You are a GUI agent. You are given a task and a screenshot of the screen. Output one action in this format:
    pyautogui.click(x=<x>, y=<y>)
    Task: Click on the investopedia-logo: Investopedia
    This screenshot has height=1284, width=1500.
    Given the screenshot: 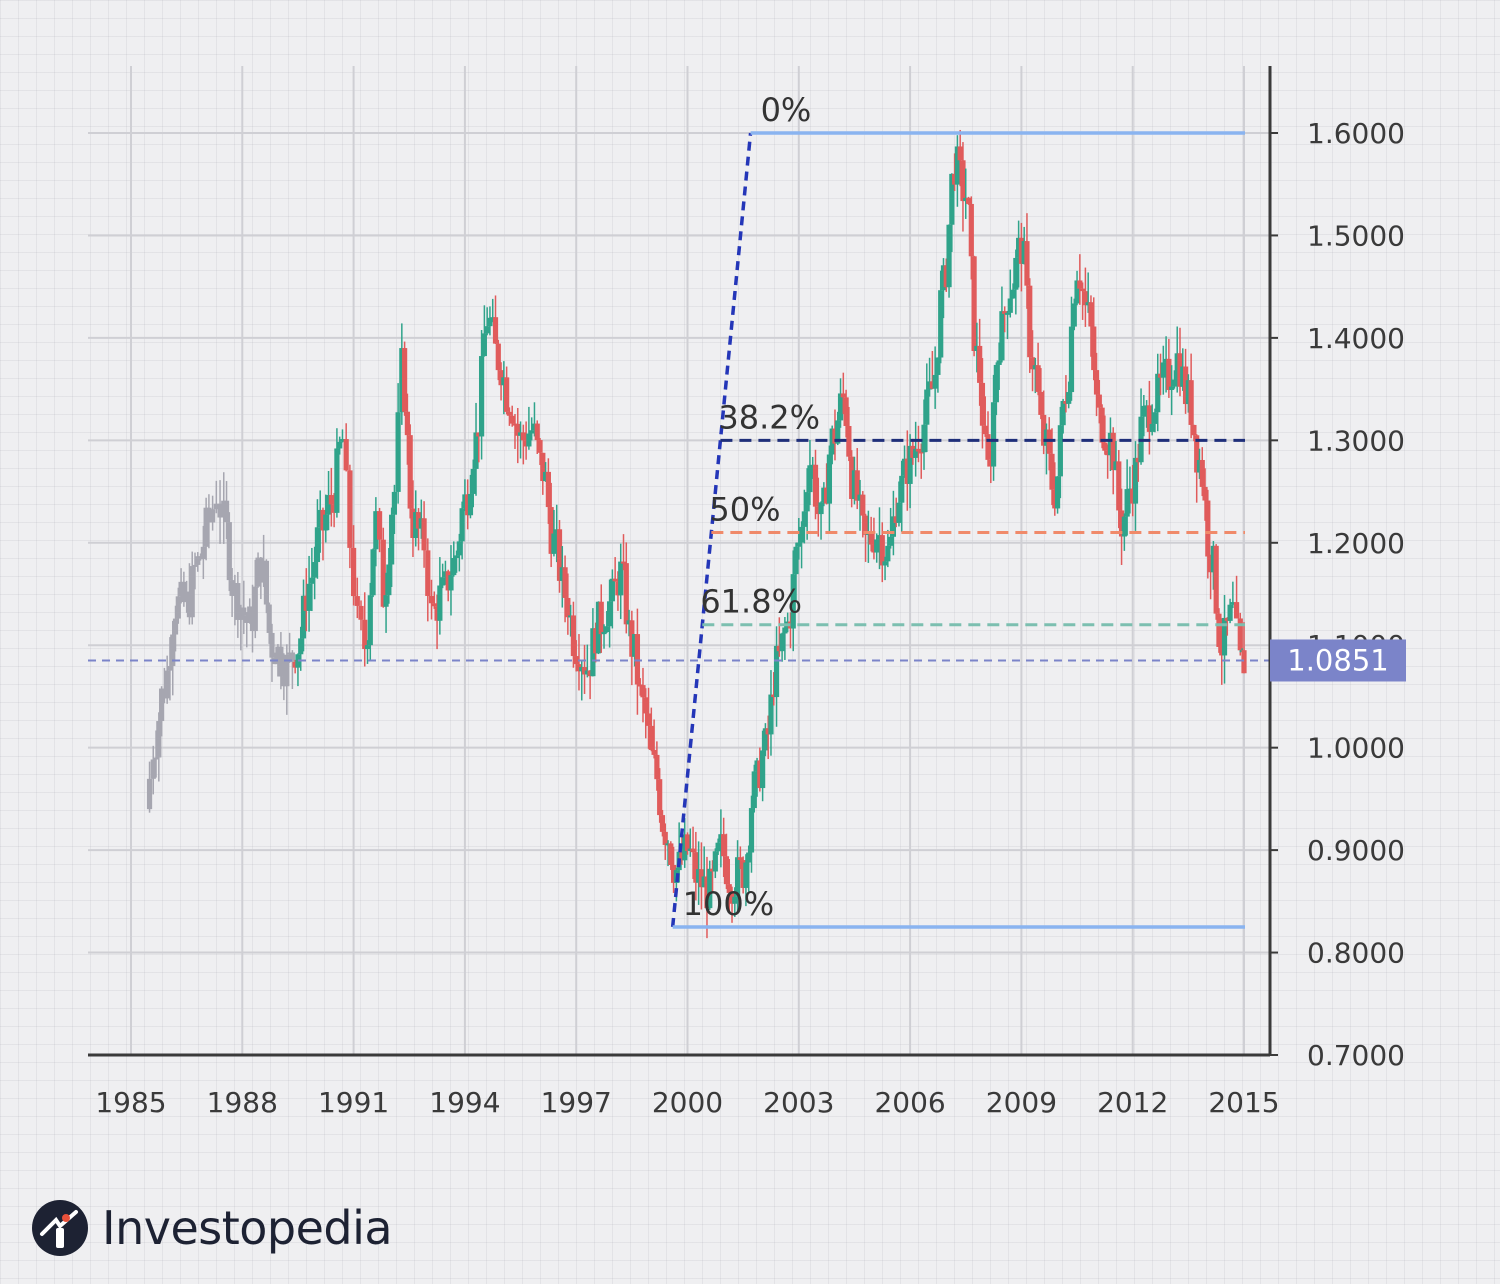 What is the action you would take?
    pyautogui.click(x=211, y=1228)
    